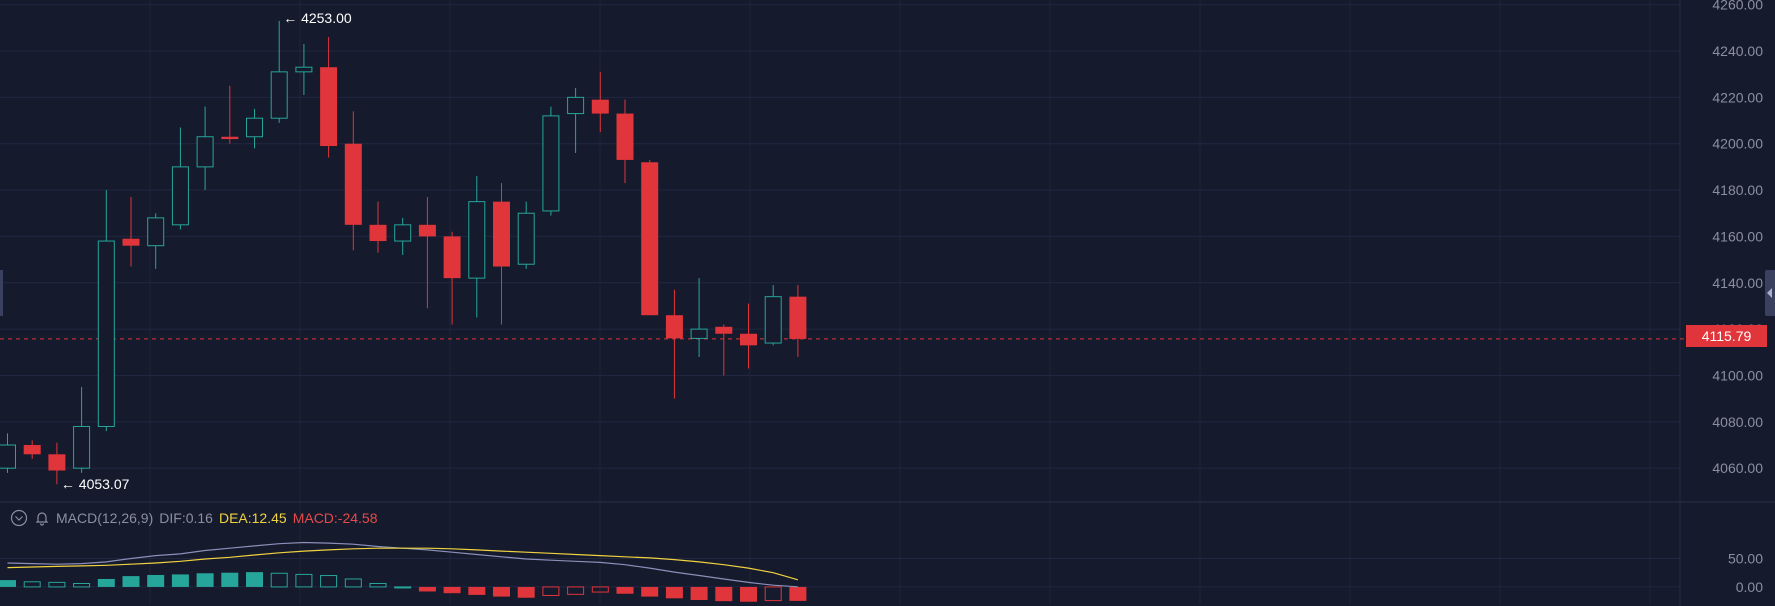 Image resolution: width=1775 pixels, height=606 pixels. What do you see at coordinates (186, 518) in the screenshot?
I see `dif-value: DIF:0.16` at bounding box center [186, 518].